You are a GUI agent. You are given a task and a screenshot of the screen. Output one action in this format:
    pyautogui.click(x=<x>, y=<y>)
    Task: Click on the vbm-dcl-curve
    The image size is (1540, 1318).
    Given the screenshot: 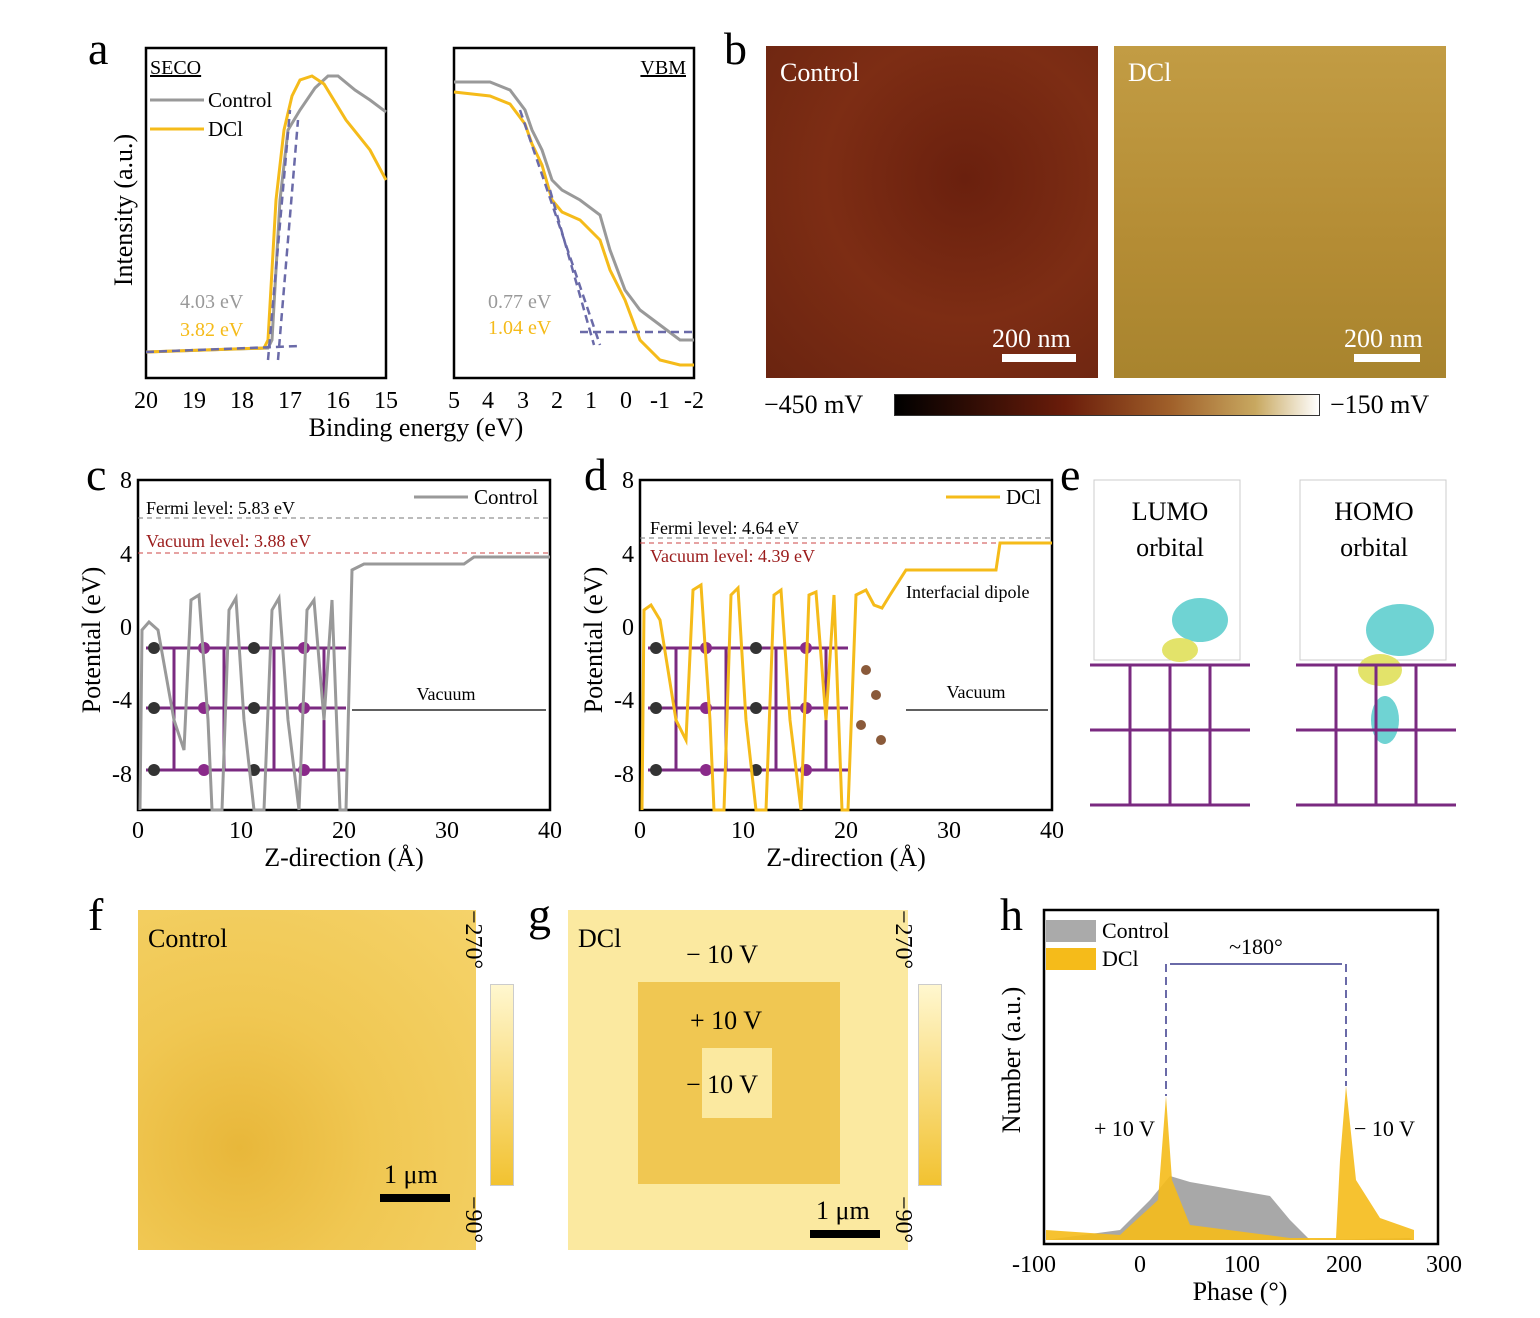 What is the action you would take?
    pyautogui.click(x=573, y=228)
    